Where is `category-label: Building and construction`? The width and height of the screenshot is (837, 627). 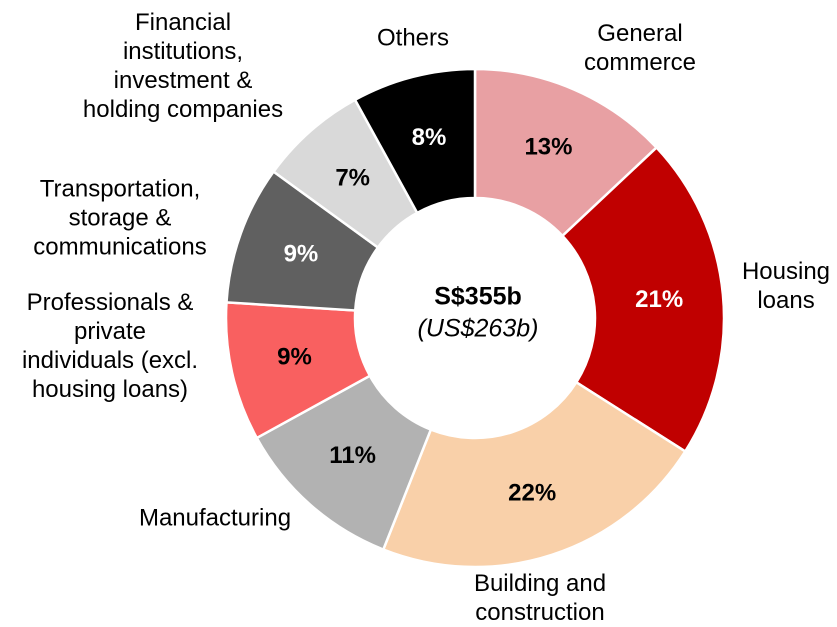 category-label: Building and construction is located at coordinates (540, 598).